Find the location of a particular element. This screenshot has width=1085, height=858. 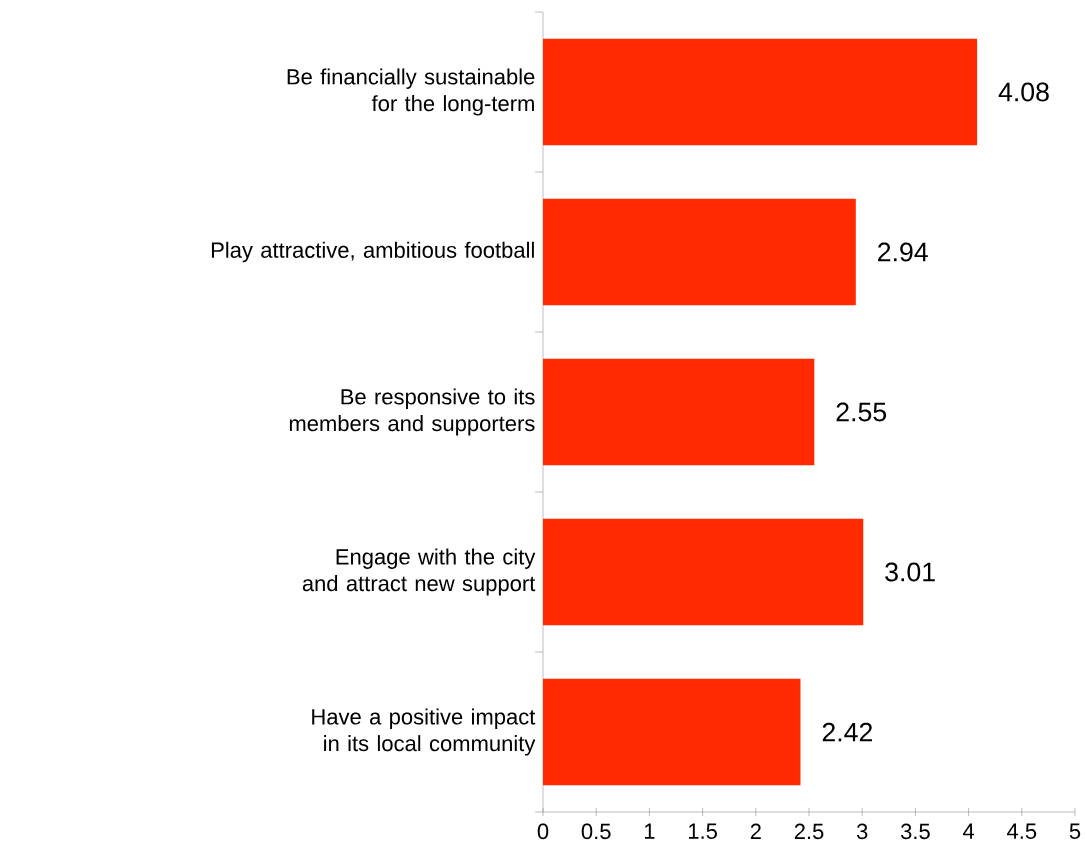

y-tick-label: Engage with the city and attract new support is located at coordinates (419, 572).